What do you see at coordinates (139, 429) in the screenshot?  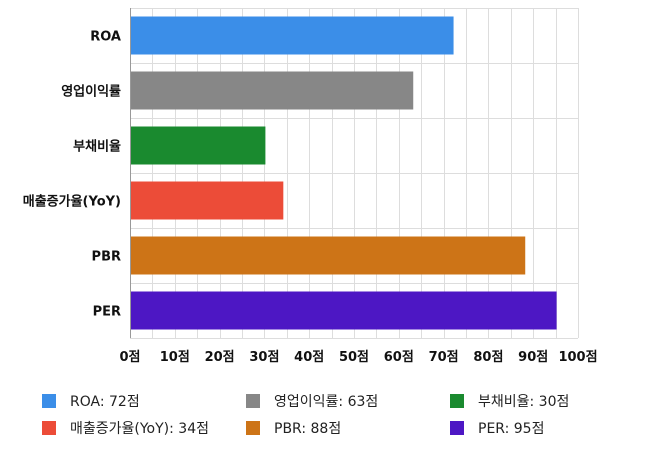 I see `legend-label: 매출증가율(YoY): 34점` at bounding box center [139, 429].